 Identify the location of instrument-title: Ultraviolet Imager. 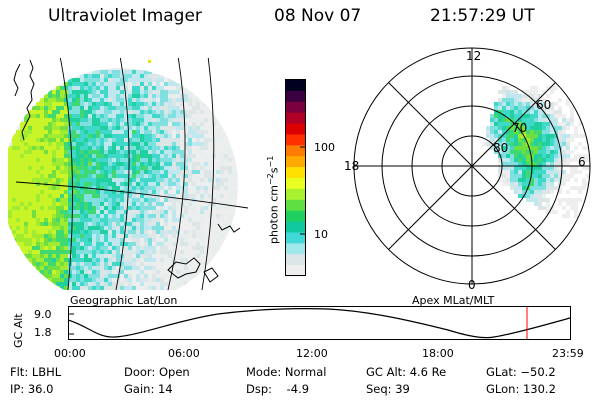
(125, 16).